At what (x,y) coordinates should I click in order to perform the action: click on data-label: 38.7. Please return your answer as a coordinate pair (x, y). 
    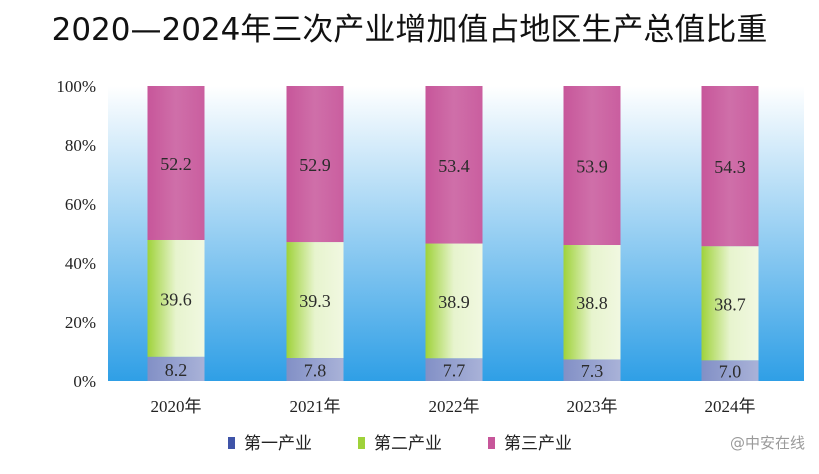
    Looking at the image, I should click on (730, 304).